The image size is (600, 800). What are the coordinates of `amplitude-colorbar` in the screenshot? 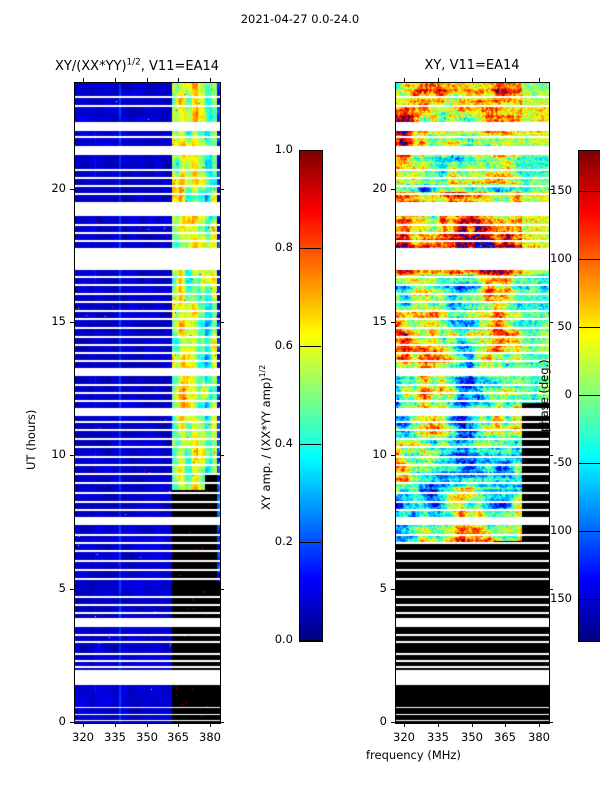 It's located at (311, 396).